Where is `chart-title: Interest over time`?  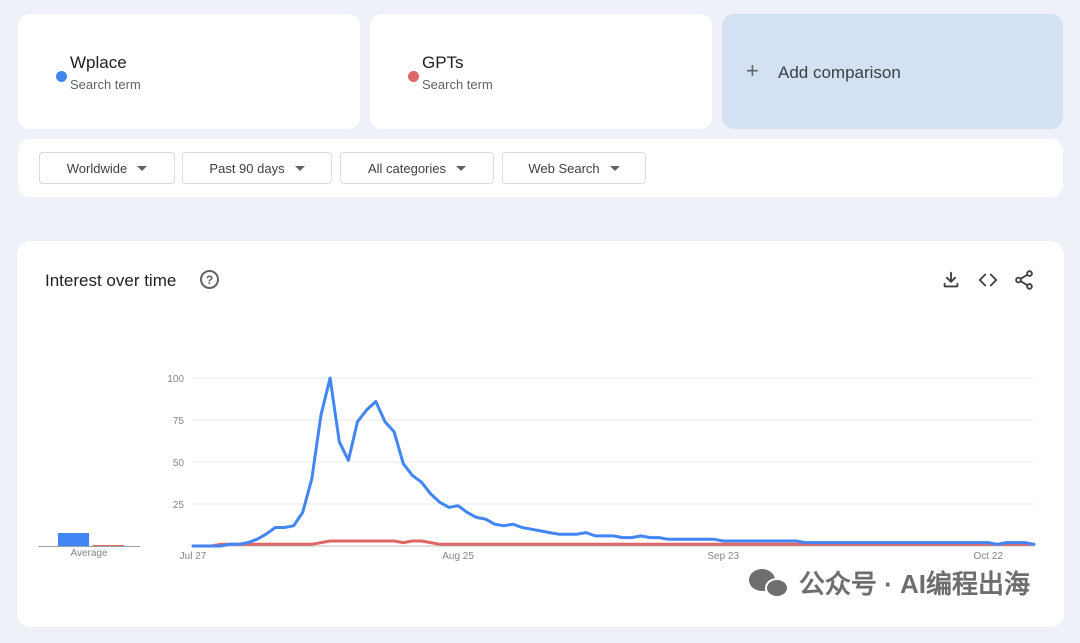
chart-title: Interest over time is located at coordinates (111, 280).